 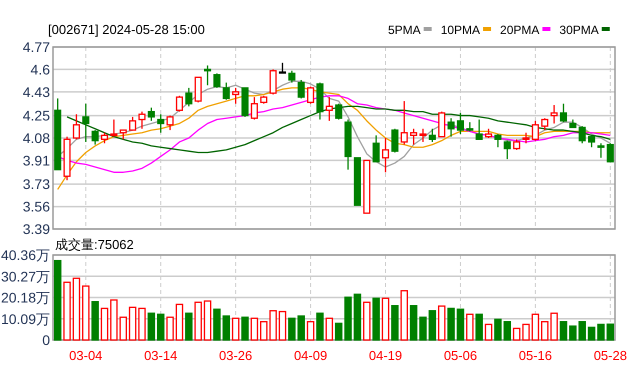 What do you see at coordinates (36, 206) in the screenshot?
I see `y-tick-label: 3.56` at bounding box center [36, 206].